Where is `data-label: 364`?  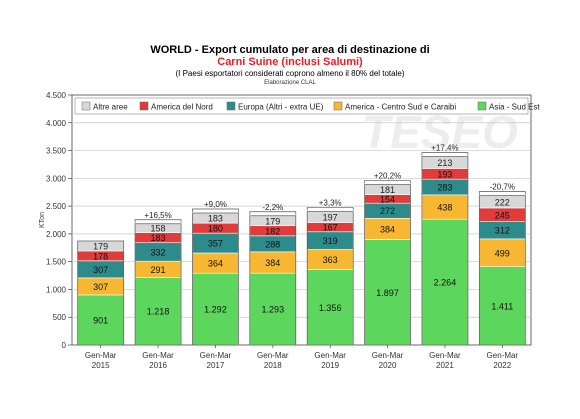 data-label: 364 is located at coordinates (215, 264).